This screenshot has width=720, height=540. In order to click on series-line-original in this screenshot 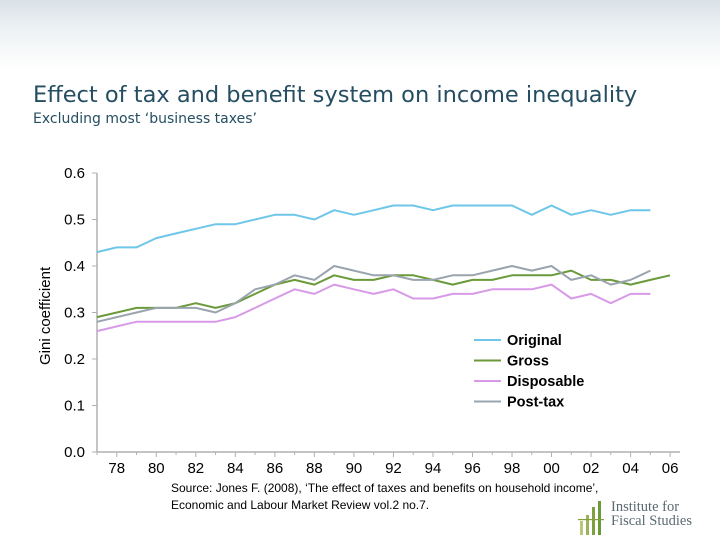, I will do `click(373, 229)`.